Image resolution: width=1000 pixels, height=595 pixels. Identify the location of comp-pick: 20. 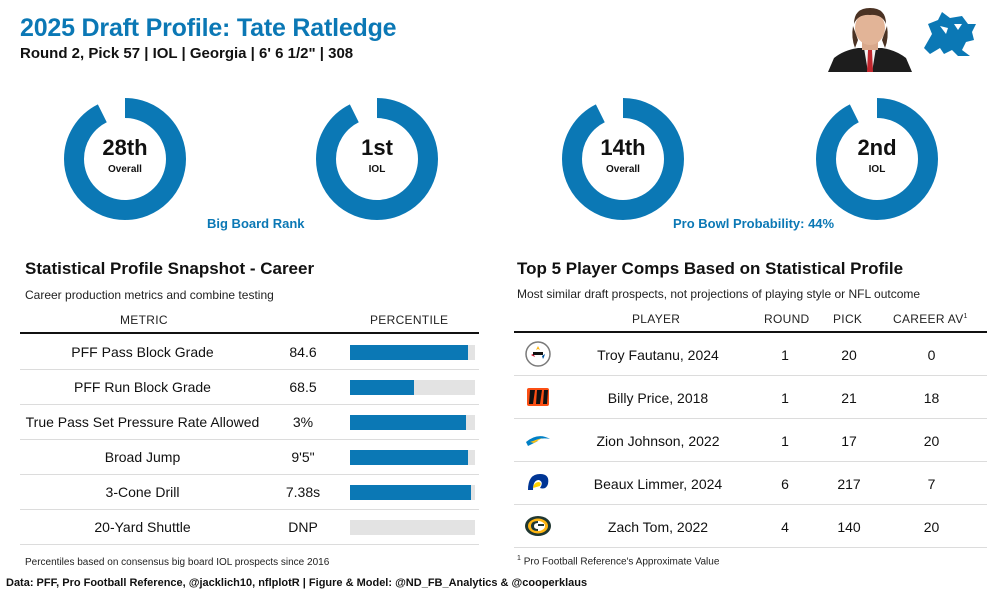
(849, 355).